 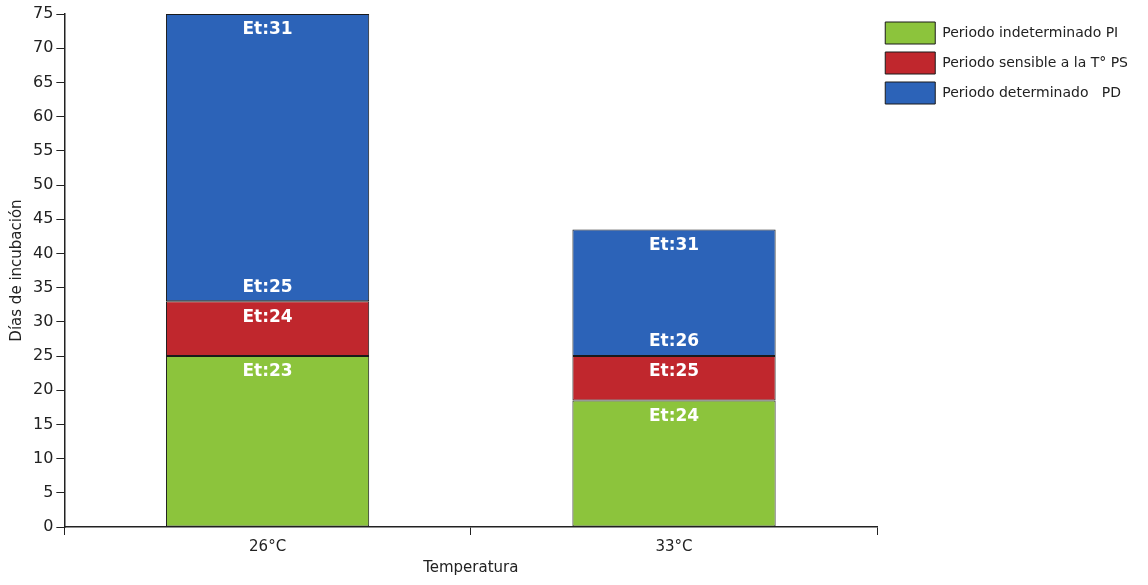 I want to click on y-tick-label: 30, so click(x=43, y=320).